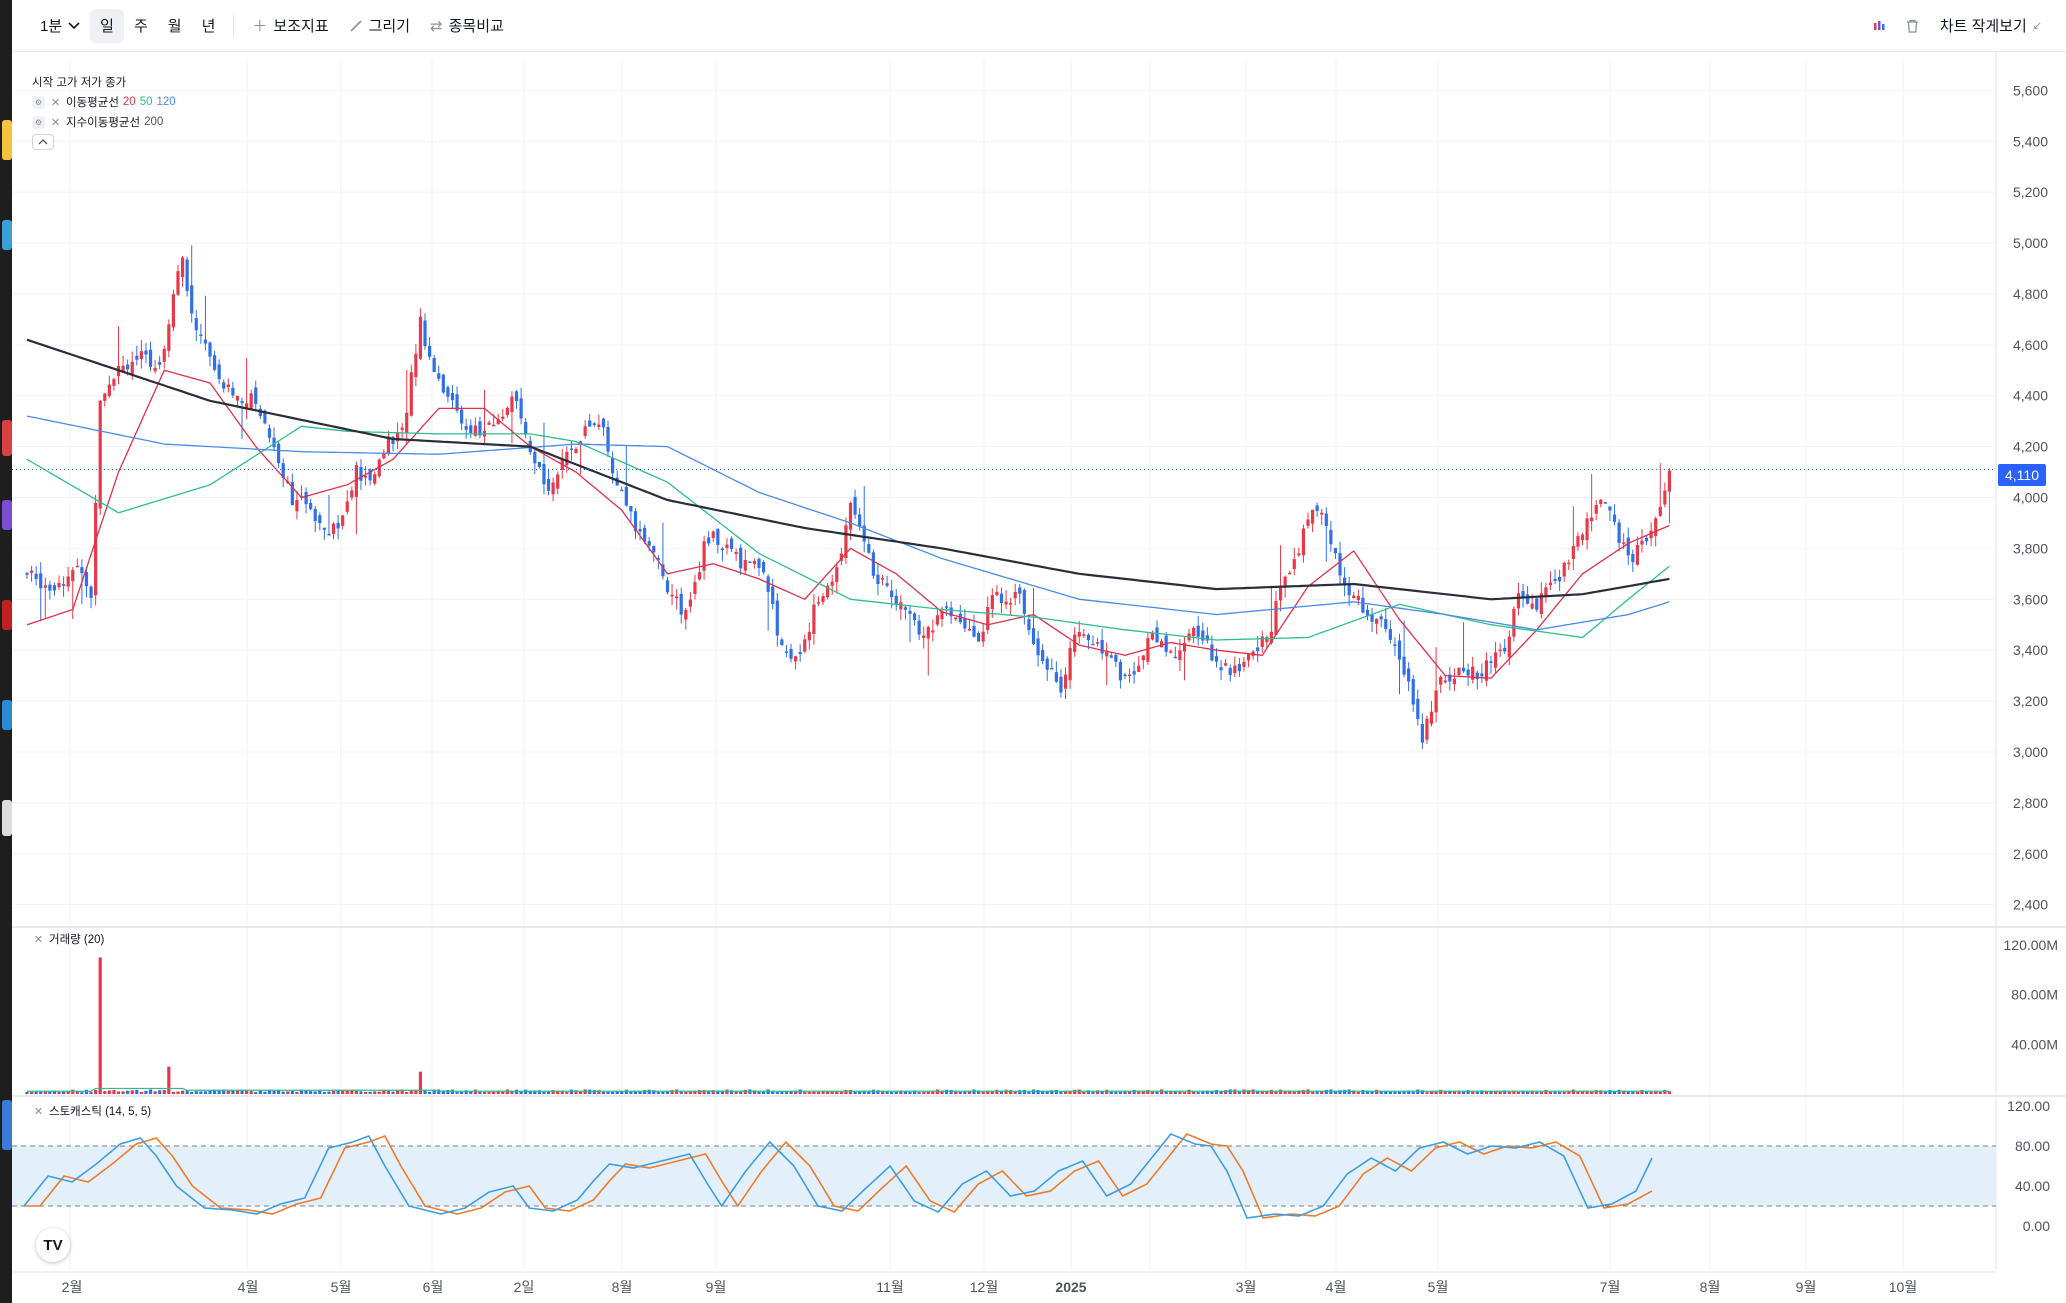 The width and height of the screenshot is (2066, 1303). What do you see at coordinates (379, 26) in the screenshot?
I see `draw-button: 그리기` at bounding box center [379, 26].